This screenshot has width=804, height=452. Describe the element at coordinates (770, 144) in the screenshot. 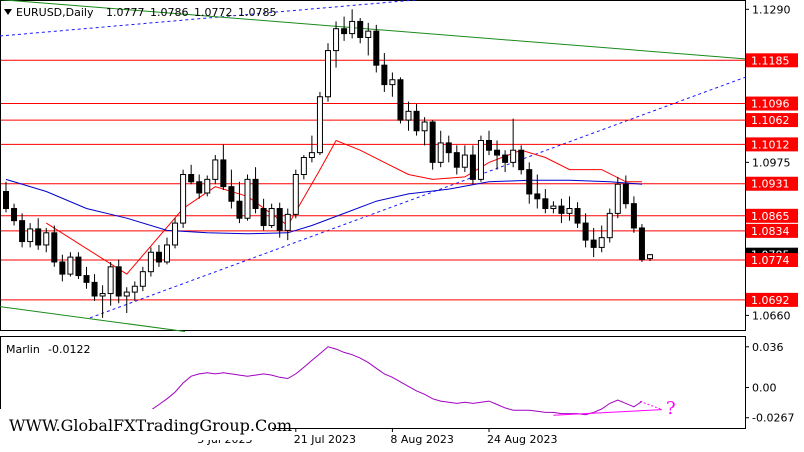

I see `level-label: 1.1012` at that location.